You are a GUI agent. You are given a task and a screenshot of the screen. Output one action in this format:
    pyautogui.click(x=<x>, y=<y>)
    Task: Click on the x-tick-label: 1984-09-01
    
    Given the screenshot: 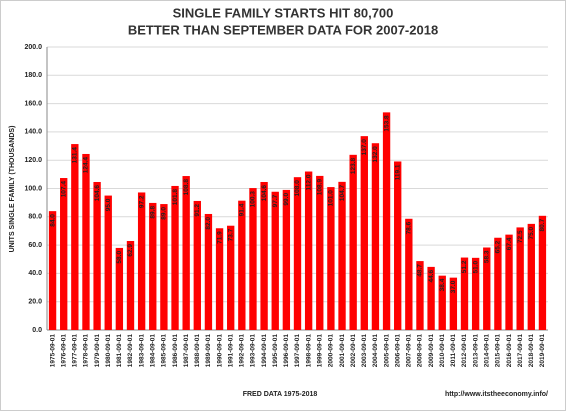 What is the action you would take?
    pyautogui.click(x=152, y=351)
    